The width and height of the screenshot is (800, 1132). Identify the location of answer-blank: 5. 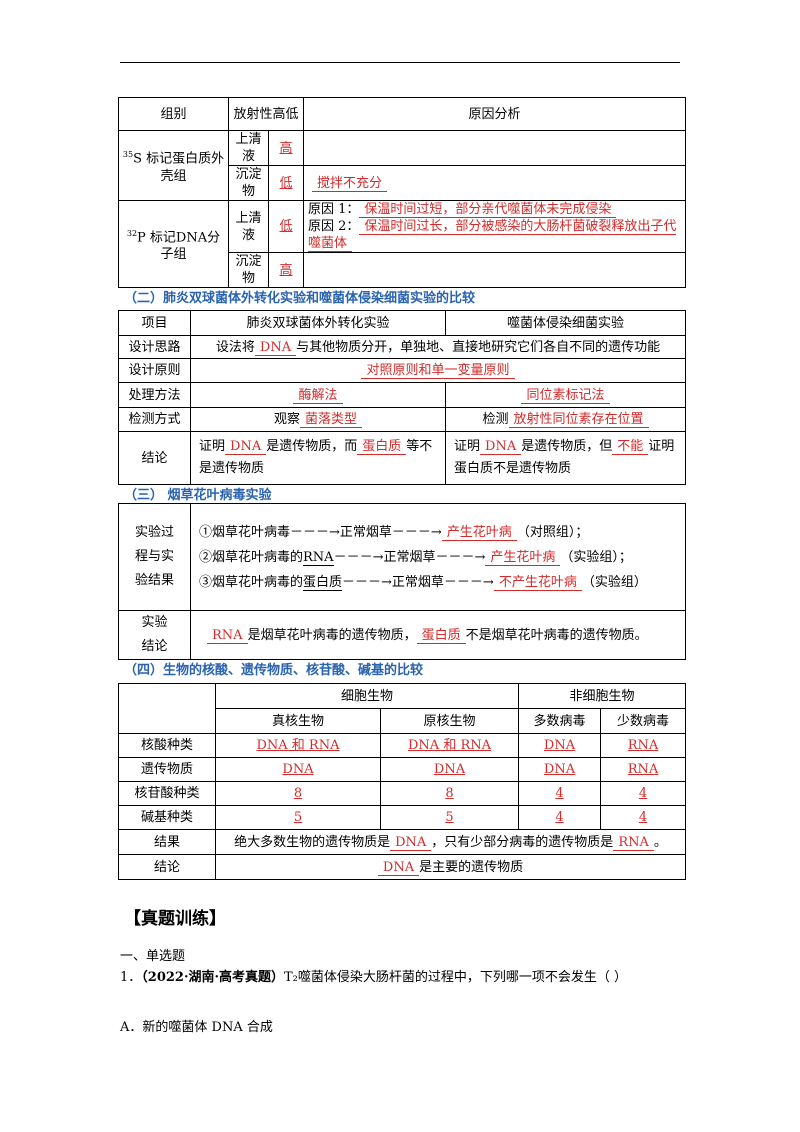
(449, 817).